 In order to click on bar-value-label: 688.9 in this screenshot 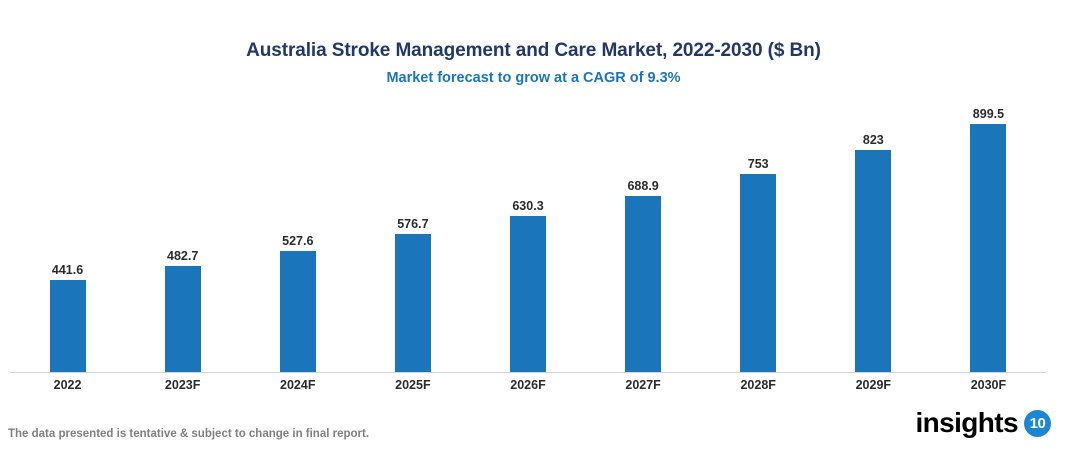, I will do `click(643, 185)`.